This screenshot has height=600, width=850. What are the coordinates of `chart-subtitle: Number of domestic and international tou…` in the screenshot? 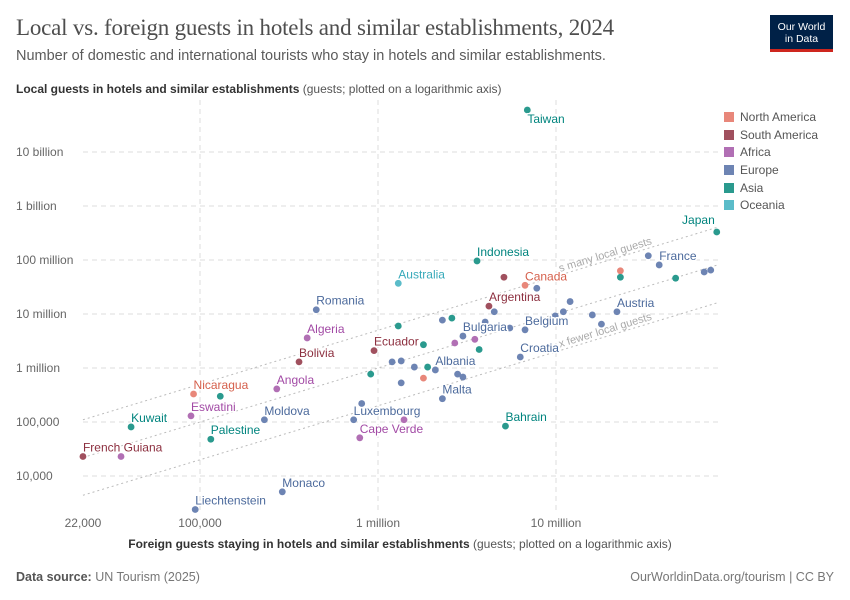 It's located at (311, 56).